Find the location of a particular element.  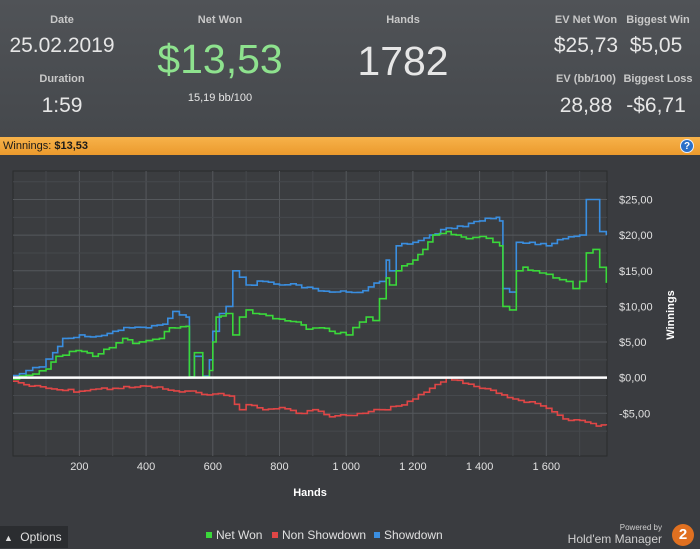

legend-non-showdown-label: Non Showdown is located at coordinates (324, 535).